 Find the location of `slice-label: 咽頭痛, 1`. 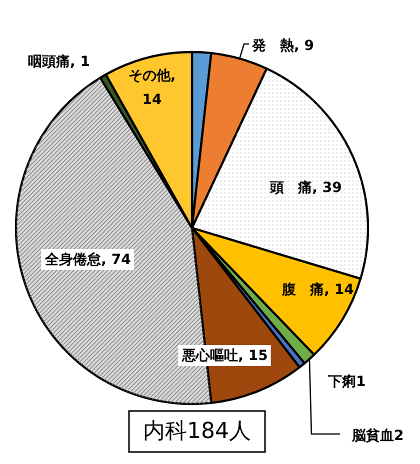

slice-label: 咽頭痛, 1 is located at coordinates (59, 61).